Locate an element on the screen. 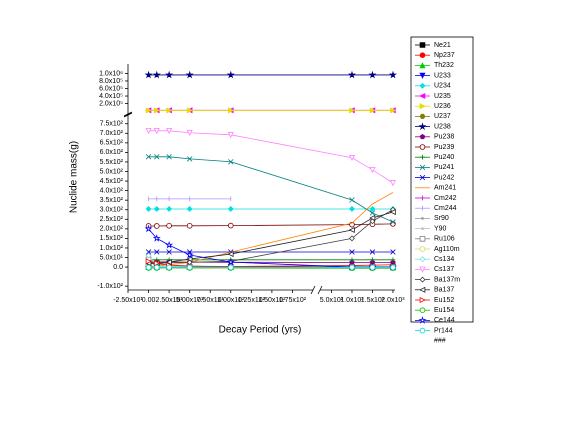 This screenshot has width=584, height=432. x-tick-label: 7.50x10¹ is located at coordinates (211, 300).